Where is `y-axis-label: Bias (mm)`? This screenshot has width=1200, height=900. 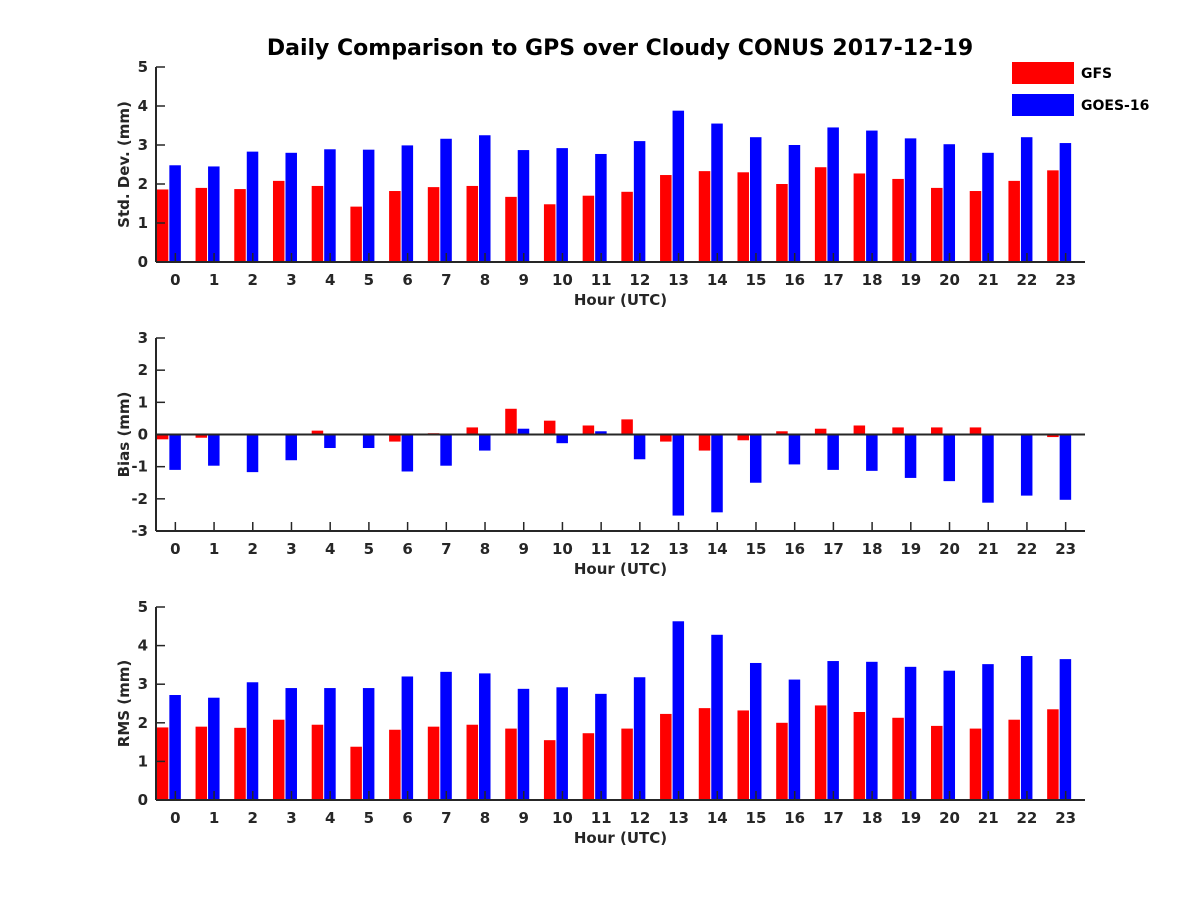 y-axis-label: Bias (mm) is located at coordinates (124, 435).